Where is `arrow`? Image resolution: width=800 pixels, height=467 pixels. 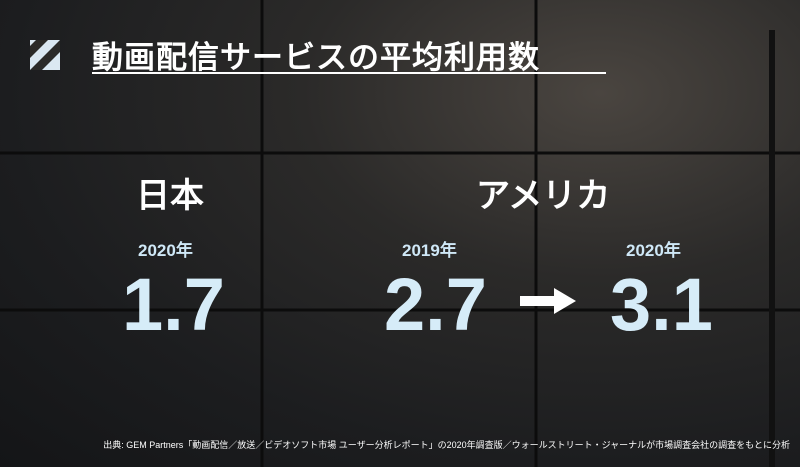
arrow is located at coordinates (548, 301).